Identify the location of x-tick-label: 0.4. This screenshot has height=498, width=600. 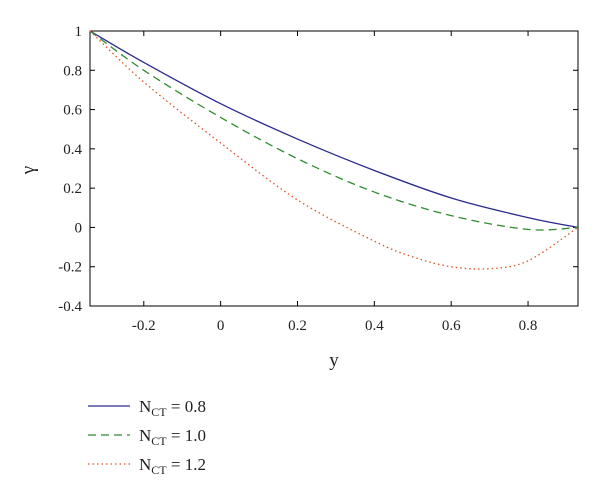
(374, 326).